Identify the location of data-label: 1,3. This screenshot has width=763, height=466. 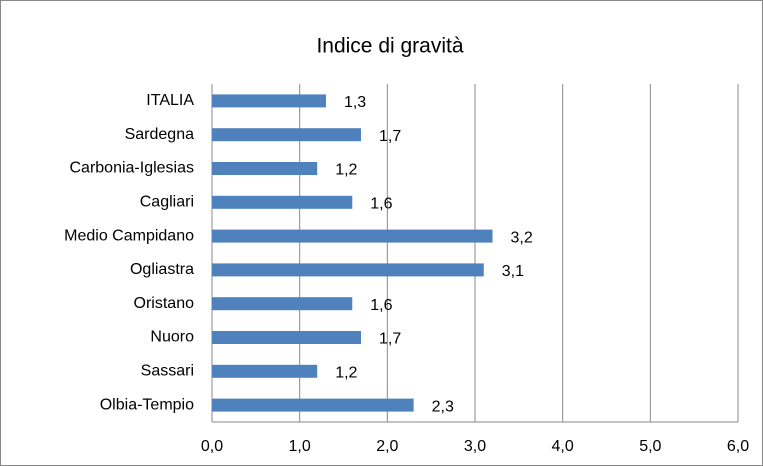
(355, 102).